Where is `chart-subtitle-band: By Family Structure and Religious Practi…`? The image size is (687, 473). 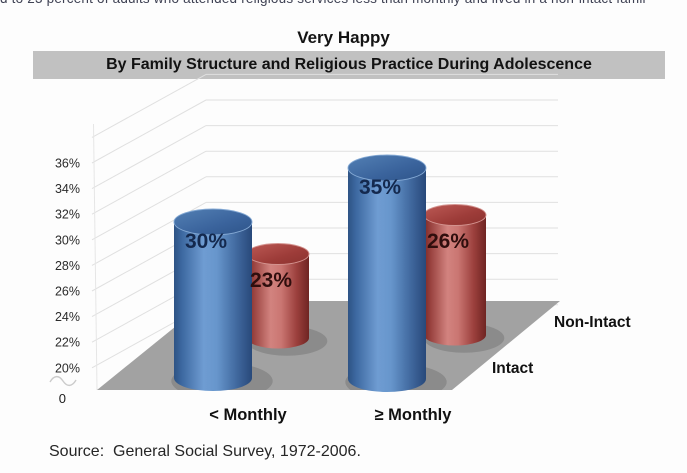 chart-subtitle-band: By Family Structure and Religious Practi… is located at coordinates (349, 65).